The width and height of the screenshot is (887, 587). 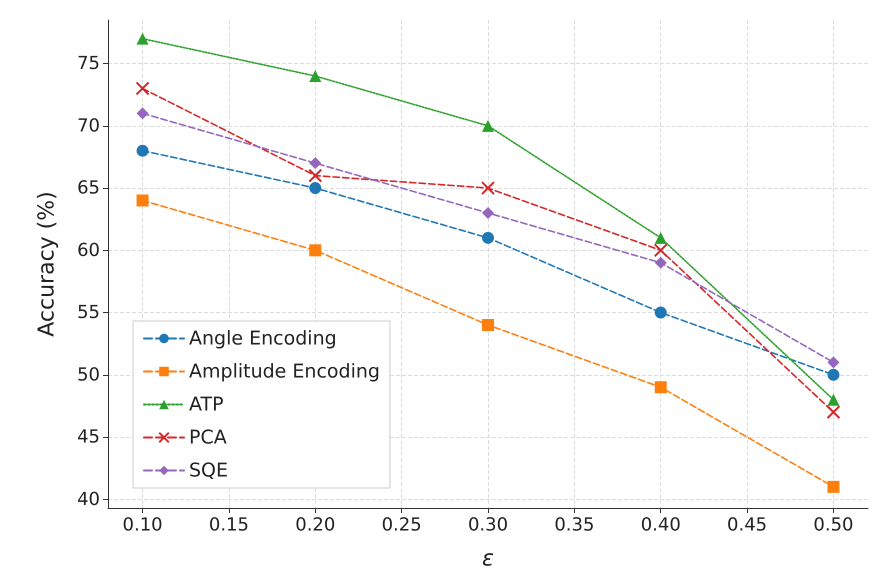 I want to click on y-tick-label: 60, so click(x=88, y=250).